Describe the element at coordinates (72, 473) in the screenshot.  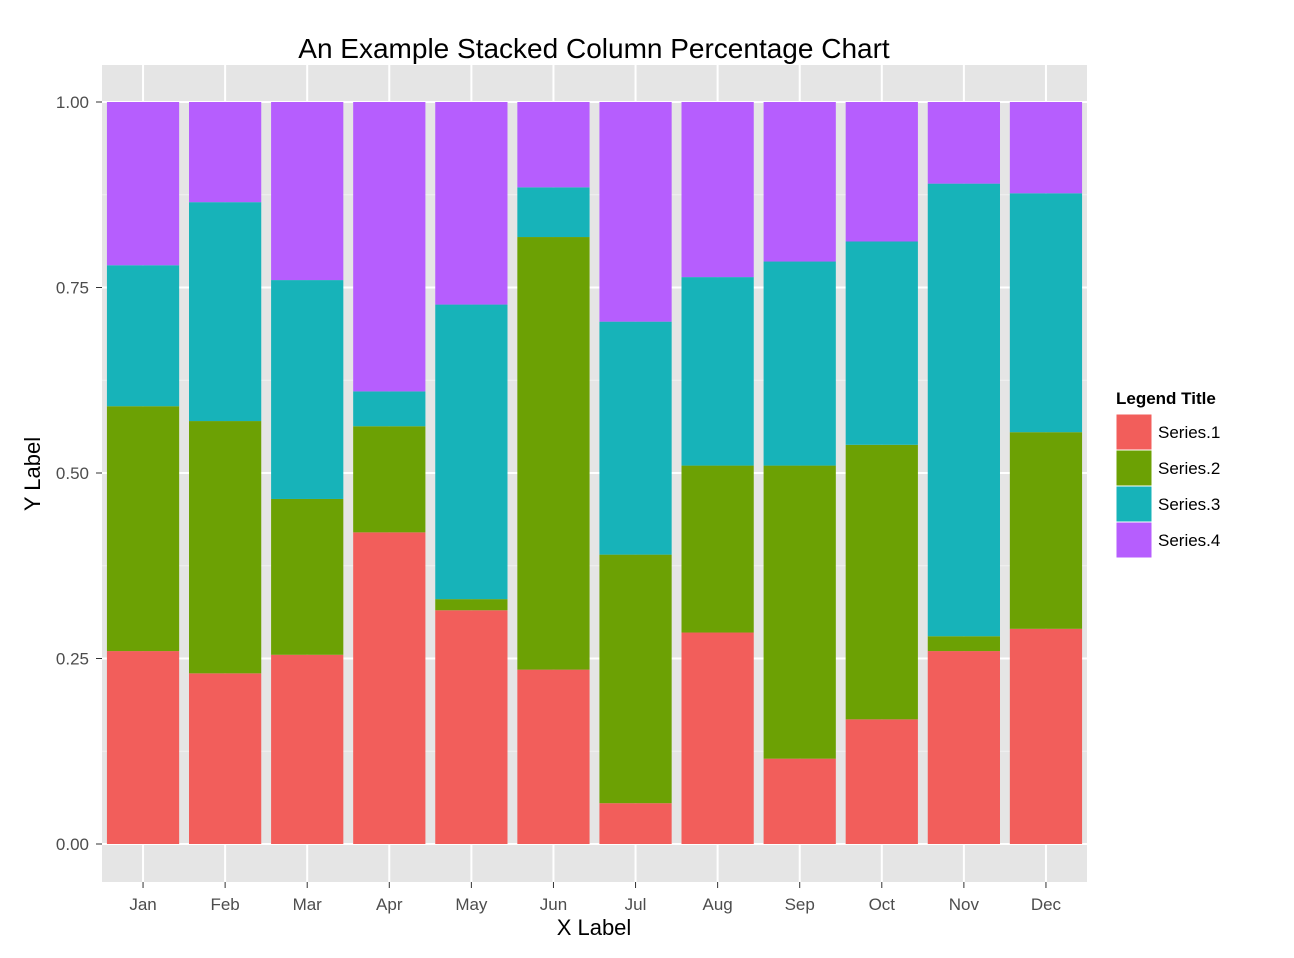
I see `y-tick-label: 0.50` at that location.